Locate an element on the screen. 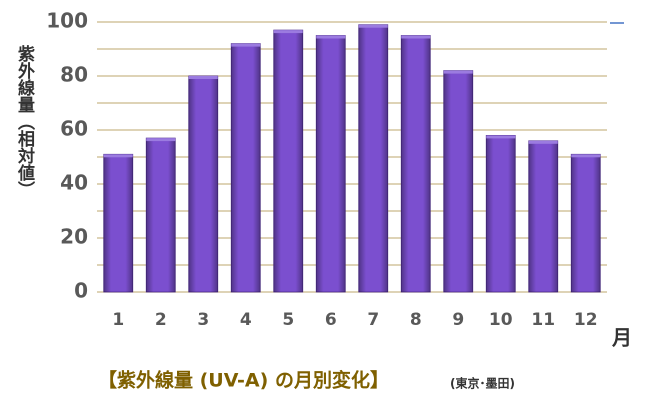 This screenshot has height=405, width=647. y-tick-label: 0 is located at coordinates (81, 291).